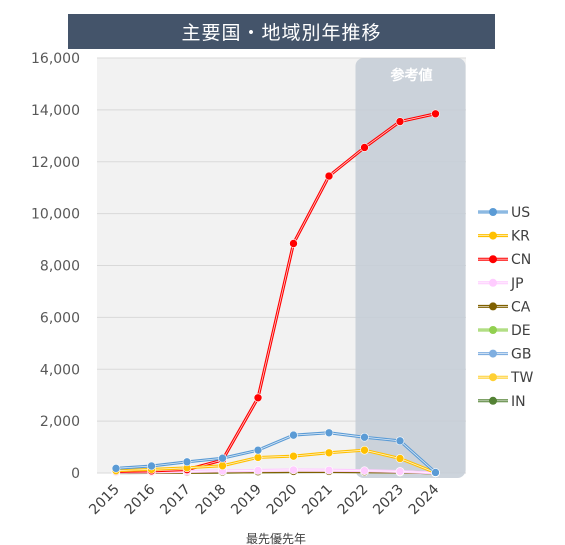 The width and height of the screenshot is (565, 545). What do you see at coordinates (521, 260) in the screenshot?
I see `legend-label: CN` at bounding box center [521, 260].